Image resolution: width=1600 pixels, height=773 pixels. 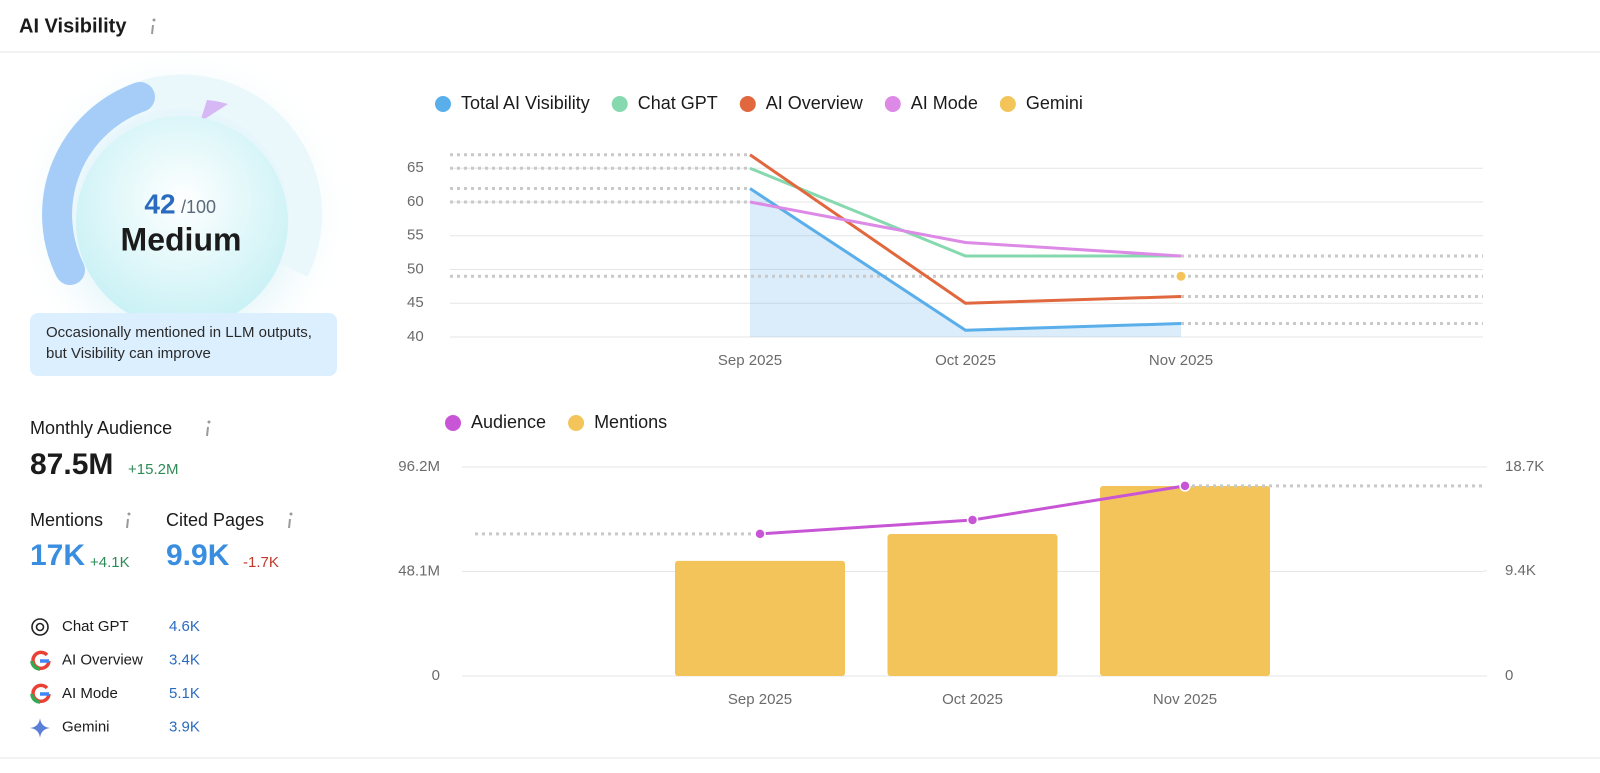 What do you see at coordinates (57, 555) in the screenshot?
I see `stat-value: 17K` at bounding box center [57, 555].